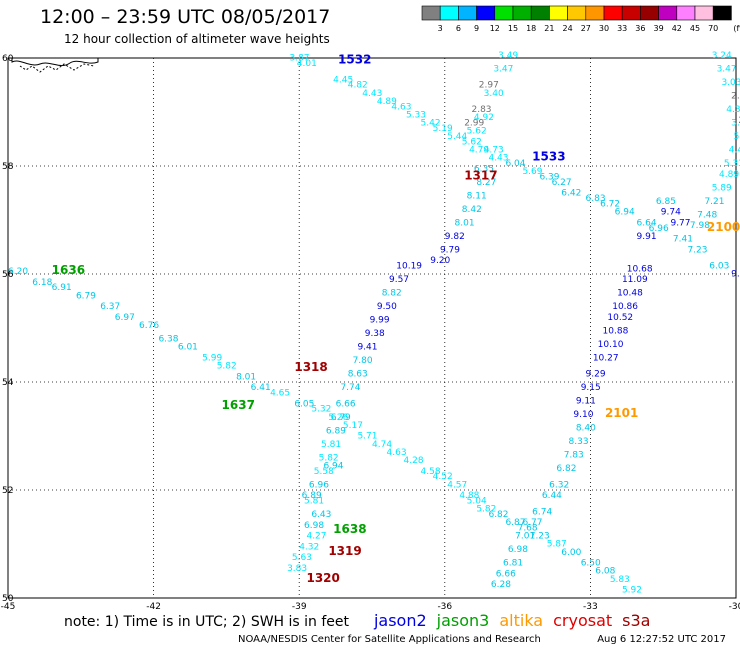 The width and height of the screenshot is (740, 650). What do you see at coordinates (8, 59) in the screenshot?
I see `y-tick-label: 60` at bounding box center [8, 59].